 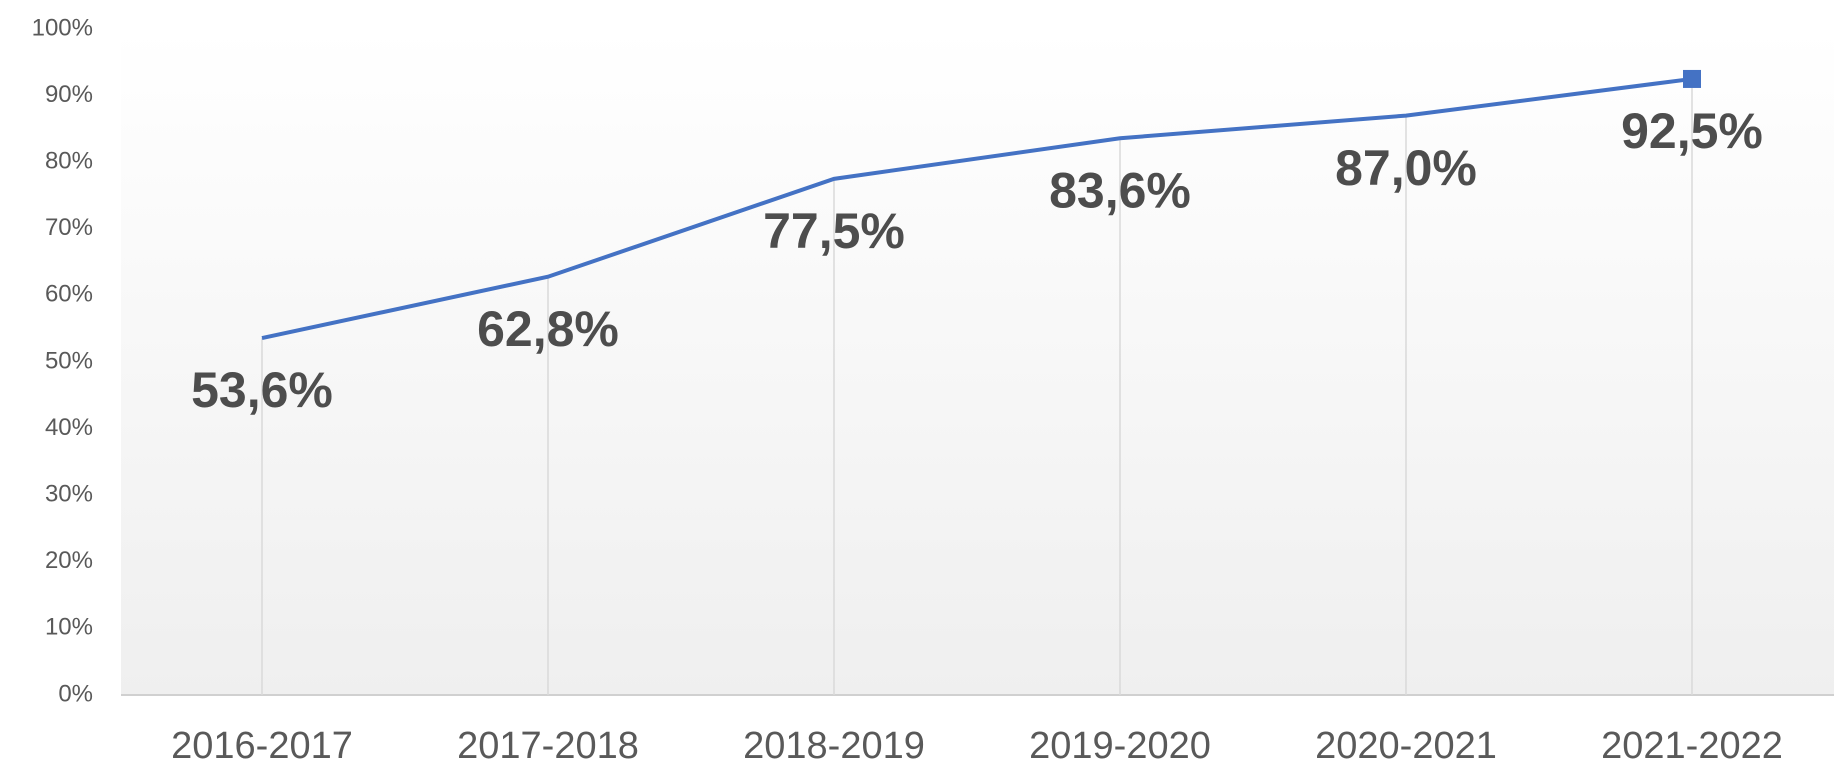 I want to click on value-label: 62,8%, so click(x=548, y=329).